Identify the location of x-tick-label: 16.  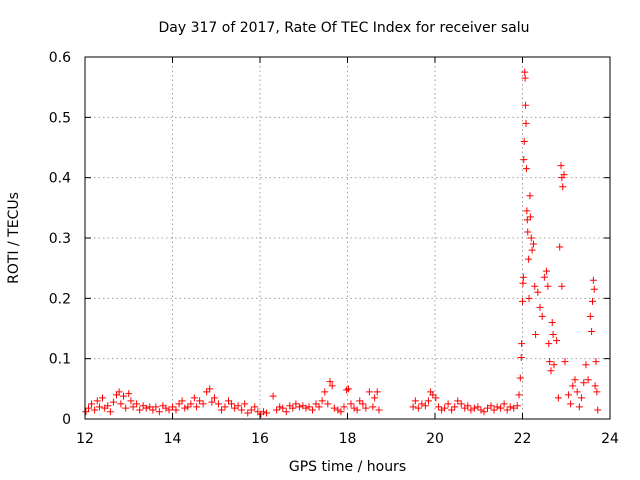
(260, 439).